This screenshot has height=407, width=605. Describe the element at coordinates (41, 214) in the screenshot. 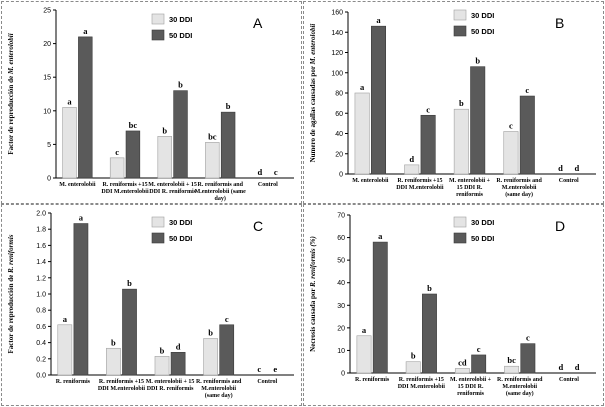

I see `y-tick-label: 2.0` at that location.